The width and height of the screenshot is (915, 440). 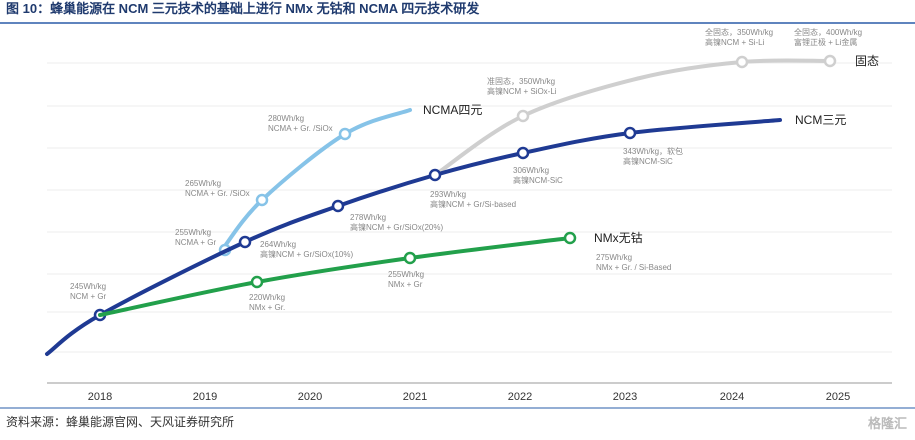 What do you see at coordinates (88, 296) in the screenshot?
I see `annotation: NCM + Gr` at bounding box center [88, 296].